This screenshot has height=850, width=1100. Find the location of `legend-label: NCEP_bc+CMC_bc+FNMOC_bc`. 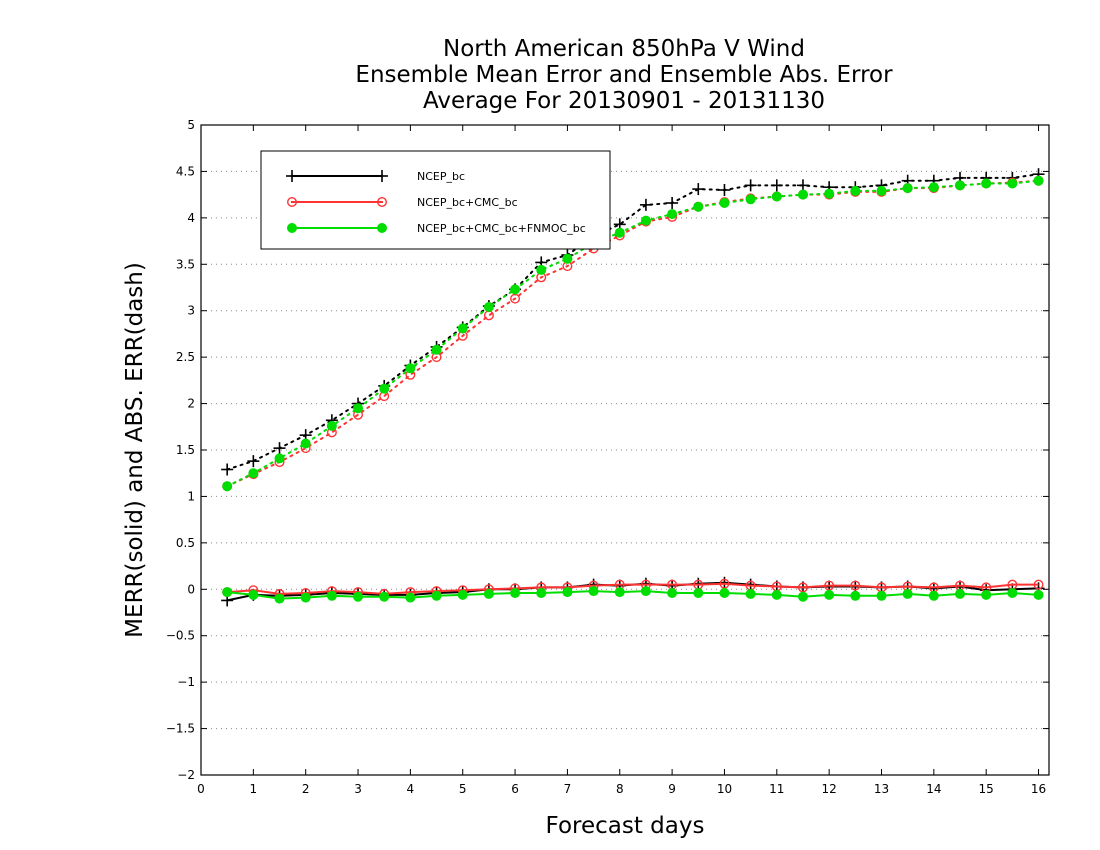

legend-label: NCEP_bc+CMC_bc+FNMOC_bc is located at coordinates (501, 228).